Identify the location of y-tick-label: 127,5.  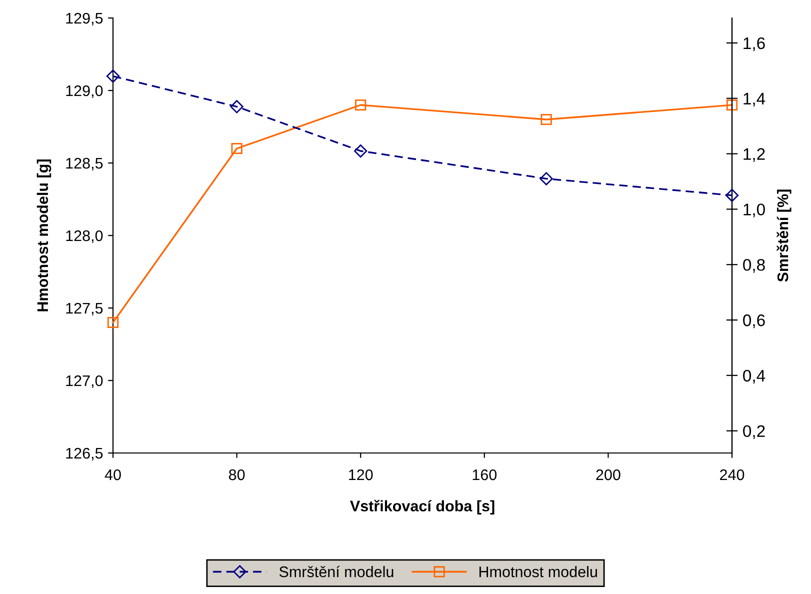
(84, 309).